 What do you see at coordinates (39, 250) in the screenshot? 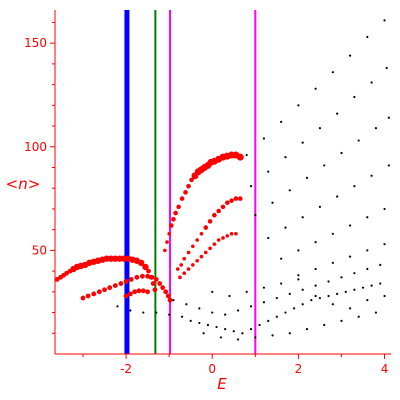
I see `y-tick-label-1: 50` at bounding box center [39, 250].